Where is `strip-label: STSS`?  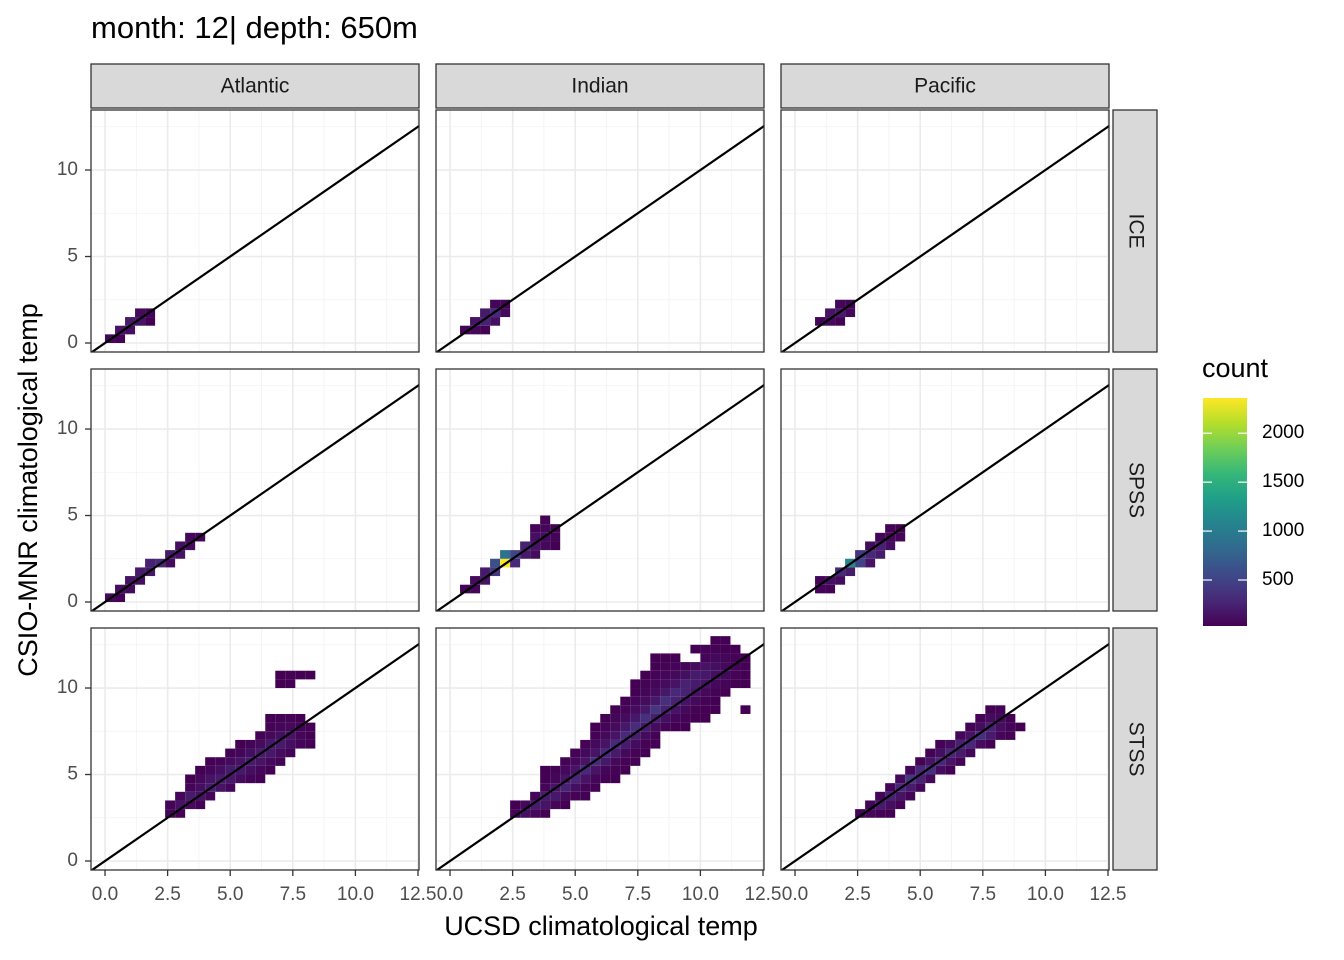 strip-label: STSS is located at coordinates (1135, 749).